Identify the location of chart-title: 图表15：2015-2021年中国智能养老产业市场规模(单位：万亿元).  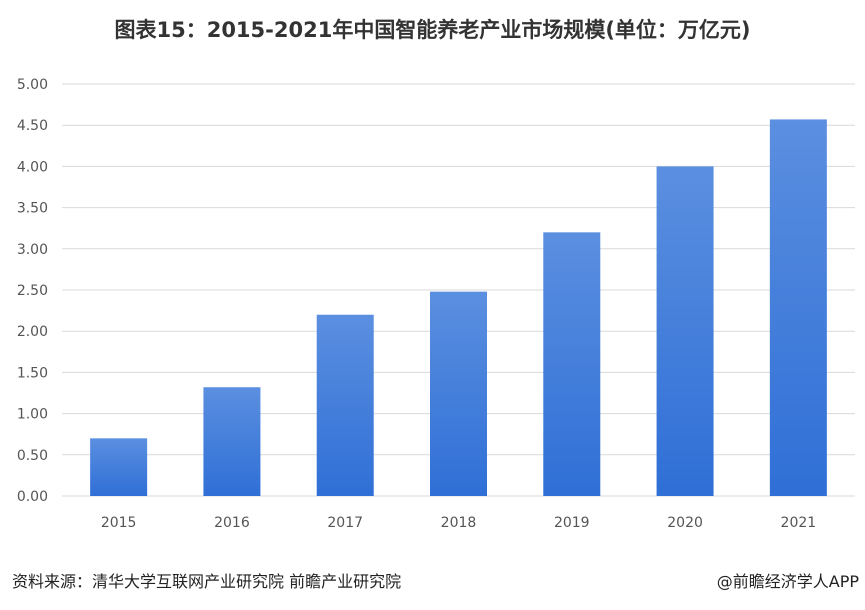
(432, 30).